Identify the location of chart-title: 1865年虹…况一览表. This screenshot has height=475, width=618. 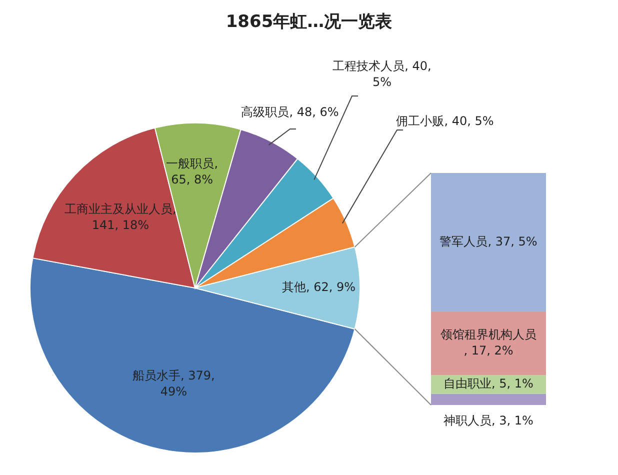
(310, 22).